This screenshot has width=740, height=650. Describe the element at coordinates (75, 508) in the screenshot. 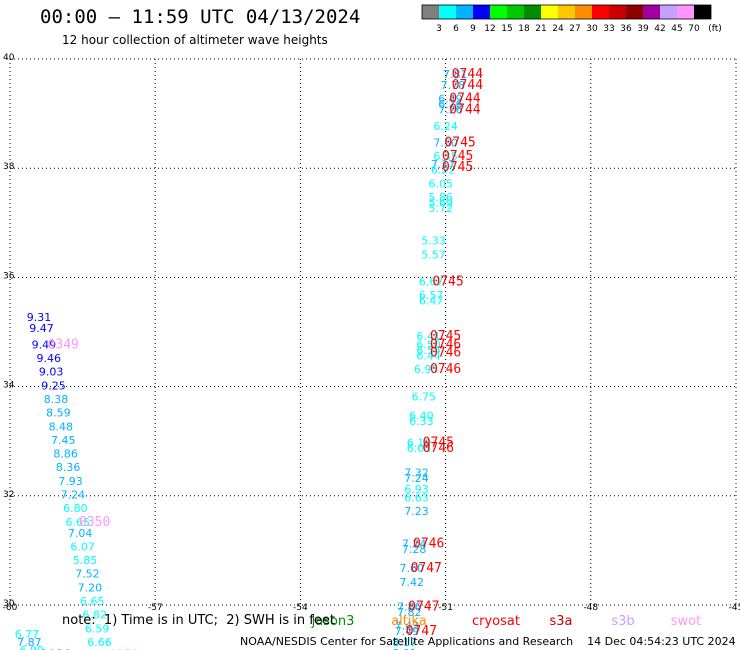

I see `wave-height-label: 6.80` at that location.